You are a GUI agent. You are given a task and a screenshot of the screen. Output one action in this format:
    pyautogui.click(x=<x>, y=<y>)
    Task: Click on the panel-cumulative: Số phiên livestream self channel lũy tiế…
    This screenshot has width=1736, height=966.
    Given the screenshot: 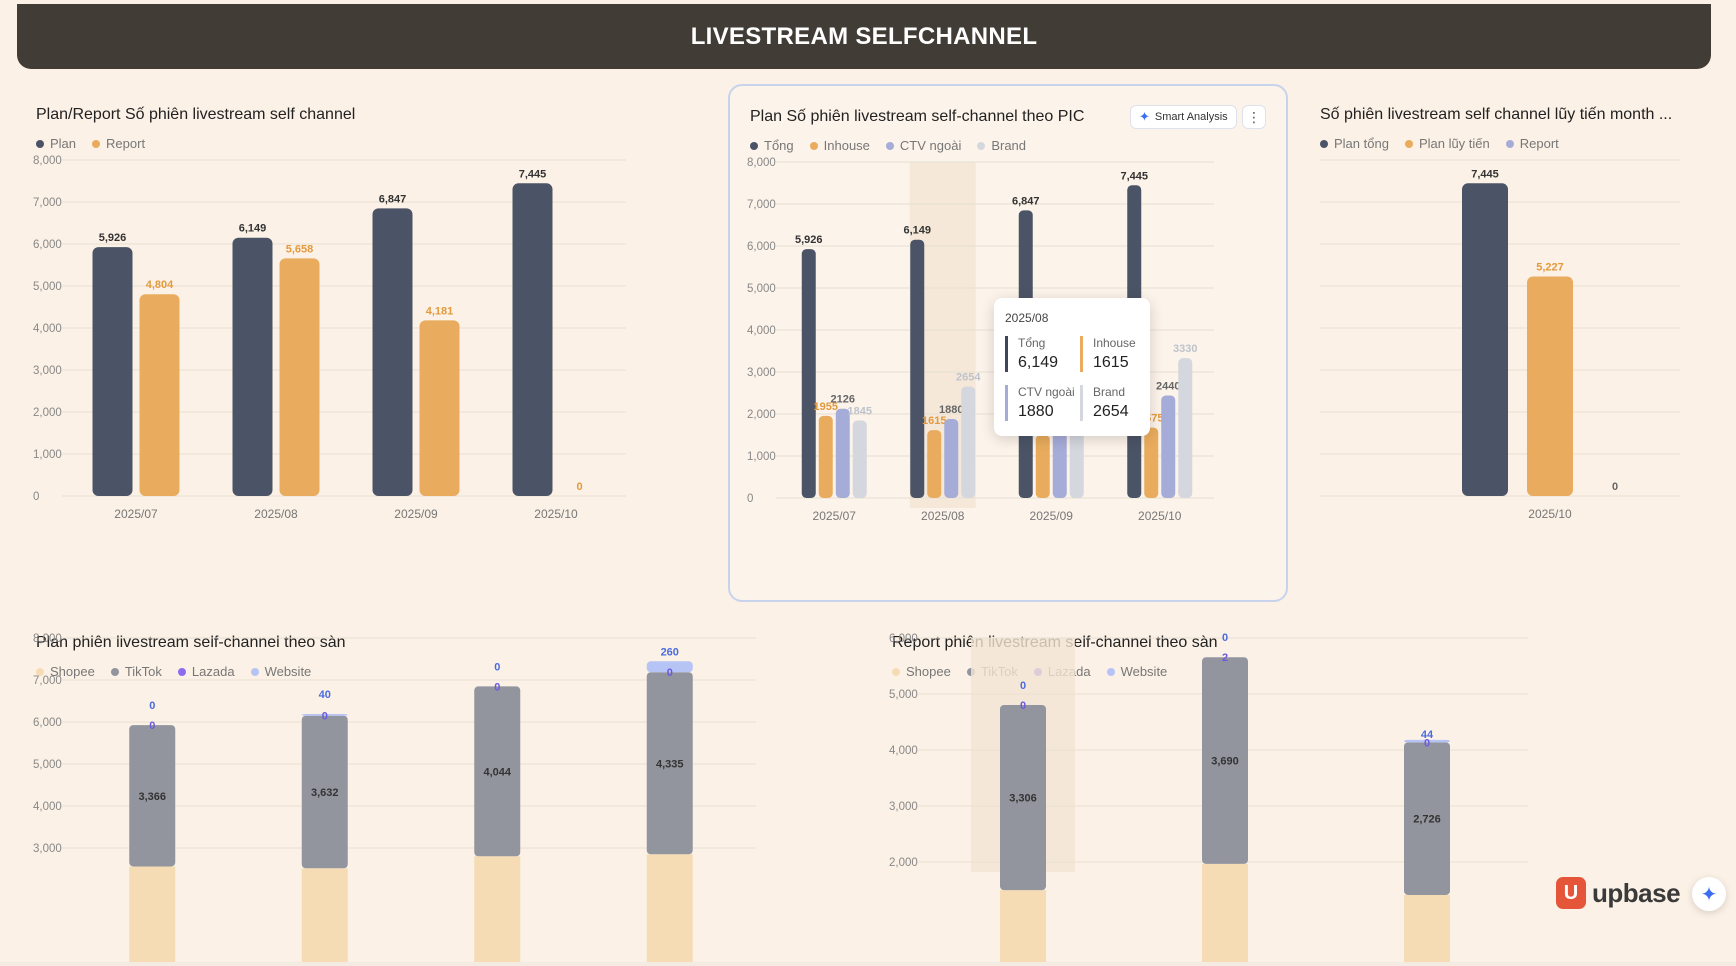 What is the action you would take?
    pyautogui.click(x=1510, y=336)
    